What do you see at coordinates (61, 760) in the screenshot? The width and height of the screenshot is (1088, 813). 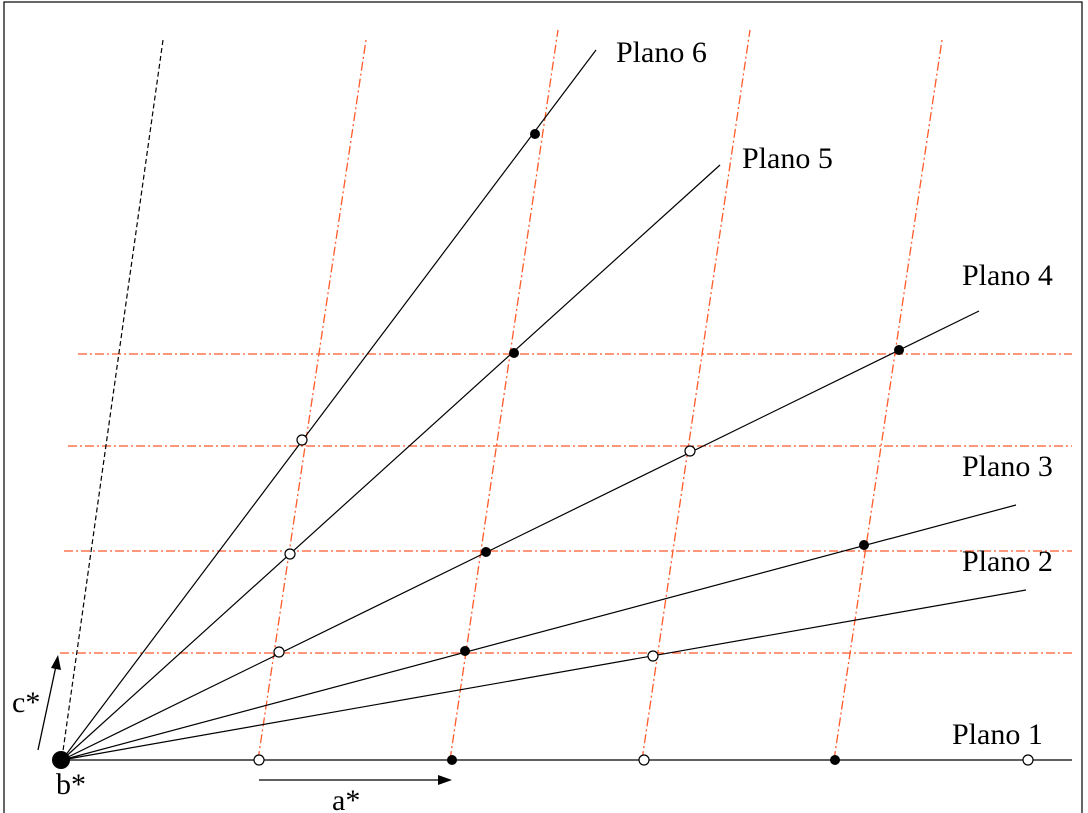 I see `origin-point` at bounding box center [61, 760].